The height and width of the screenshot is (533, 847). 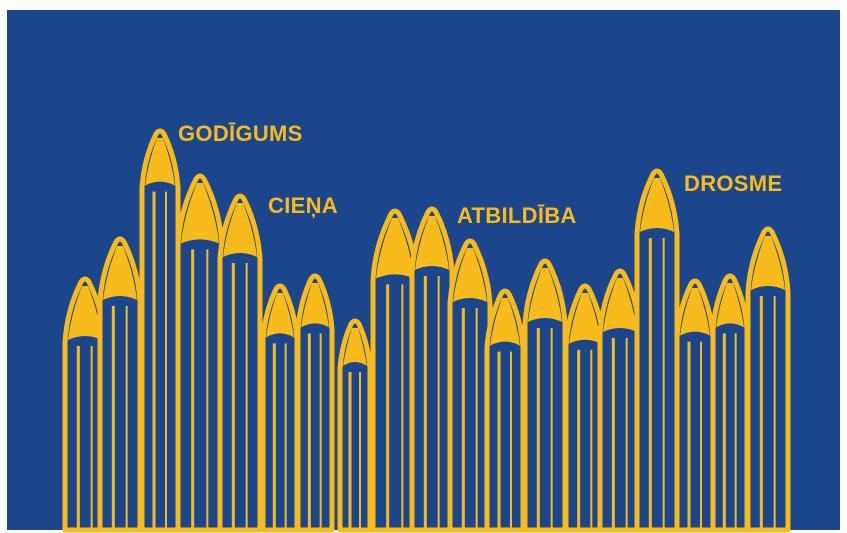 I want to click on label: CIEŅA, so click(x=303, y=205).